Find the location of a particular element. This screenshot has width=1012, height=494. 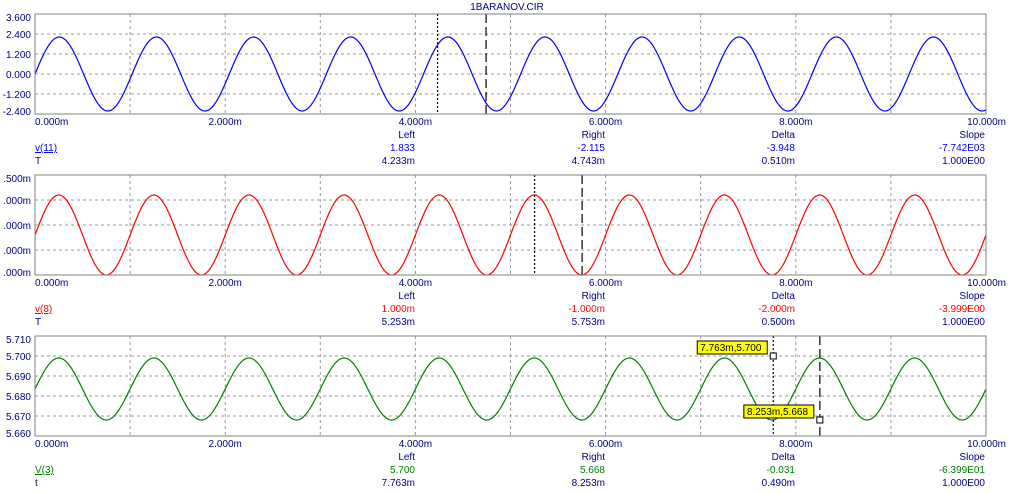

readout-value: 4.233m is located at coordinates (398, 161).